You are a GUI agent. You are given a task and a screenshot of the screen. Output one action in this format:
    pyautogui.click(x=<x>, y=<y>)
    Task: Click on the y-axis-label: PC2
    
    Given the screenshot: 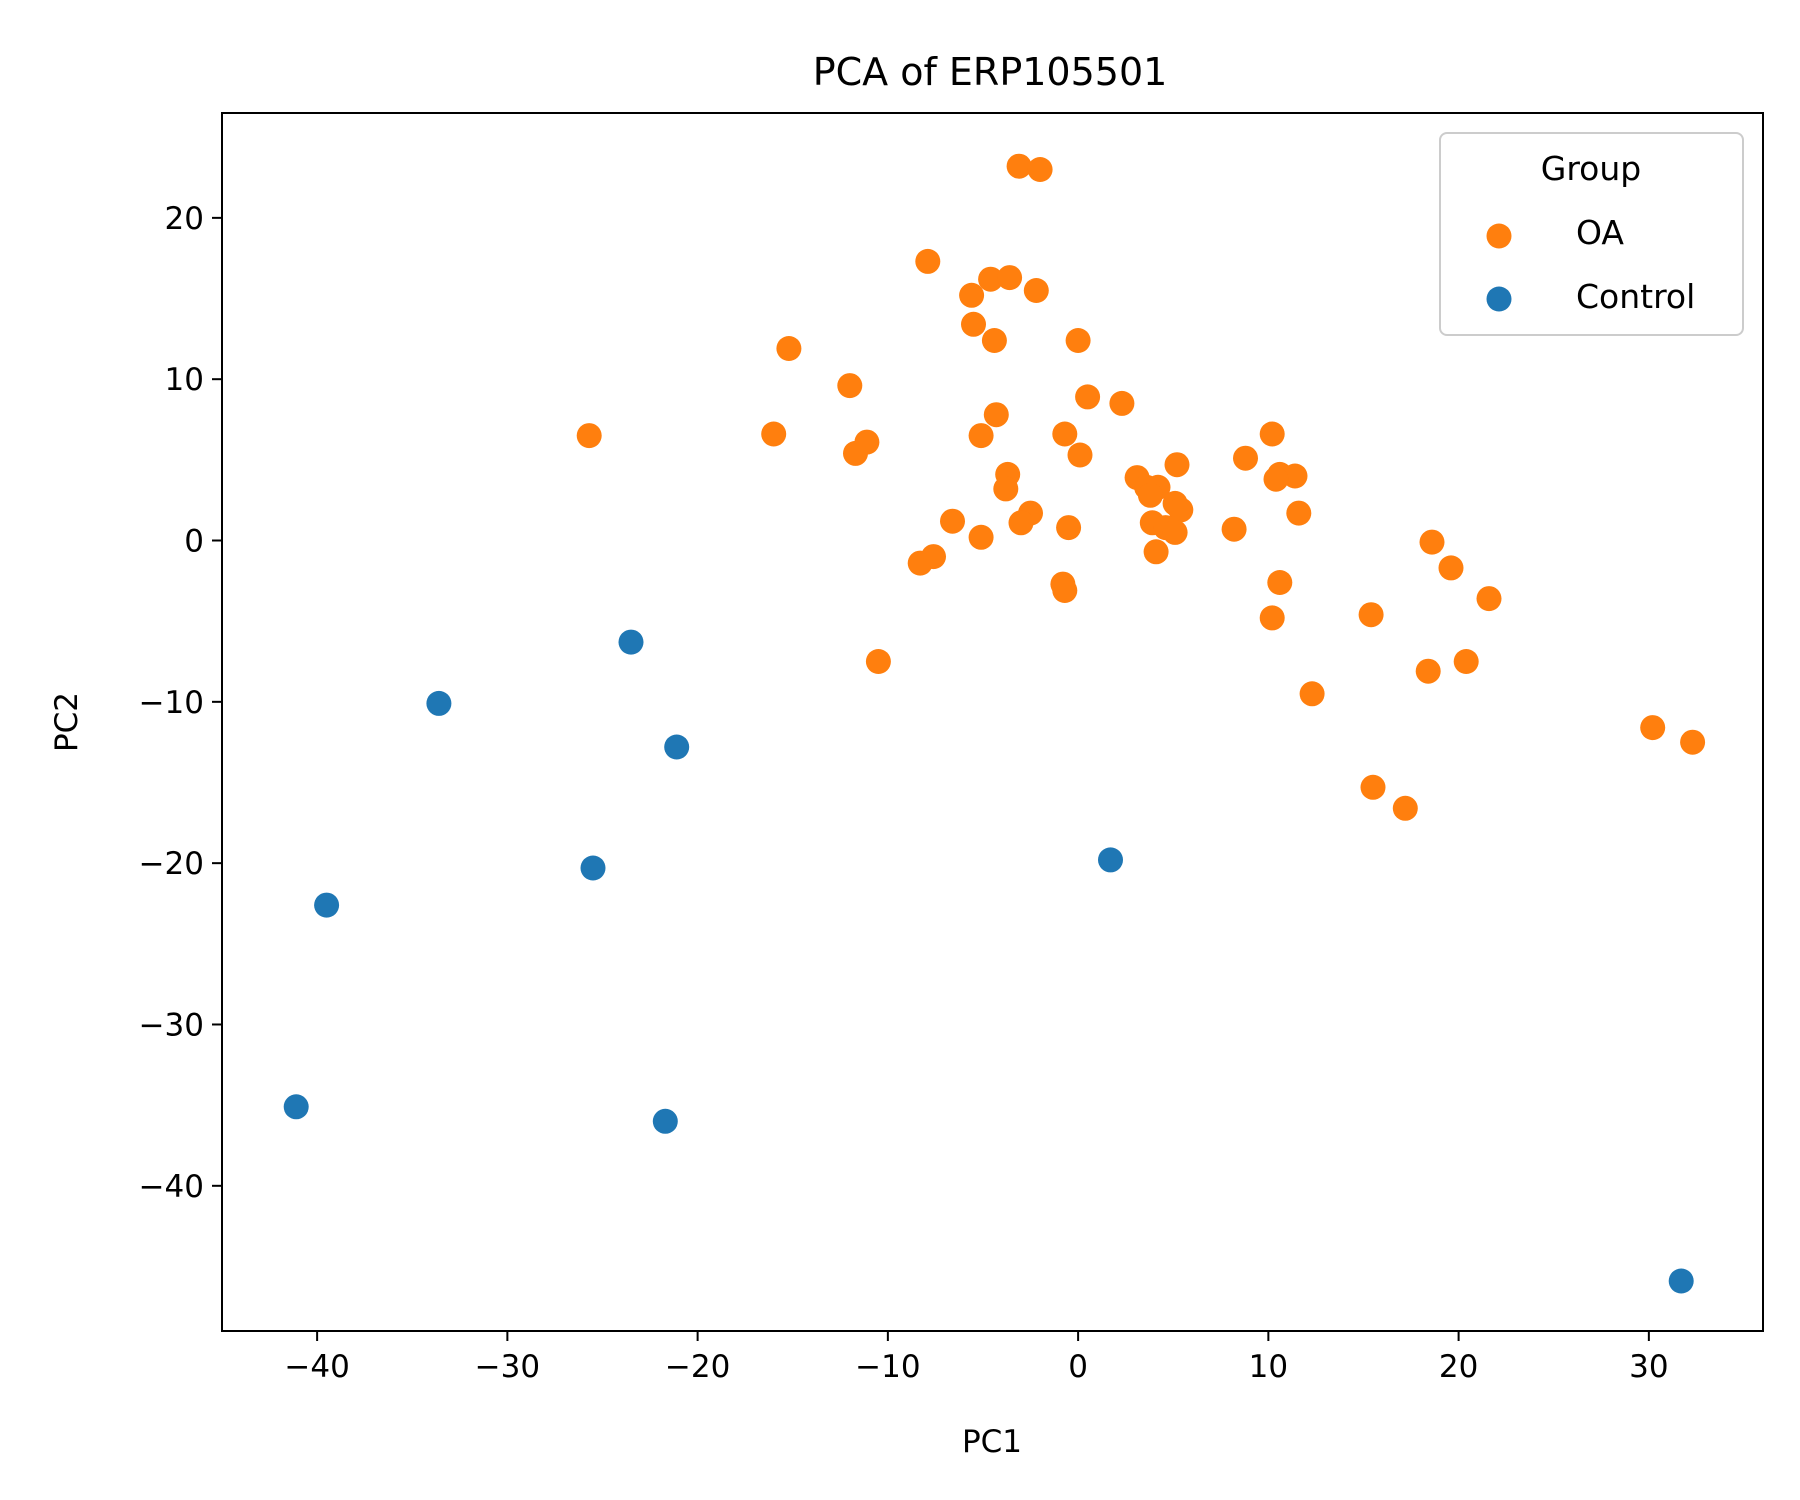 What is the action you would take?
    pyautogui.click(x=67, y=722)
    